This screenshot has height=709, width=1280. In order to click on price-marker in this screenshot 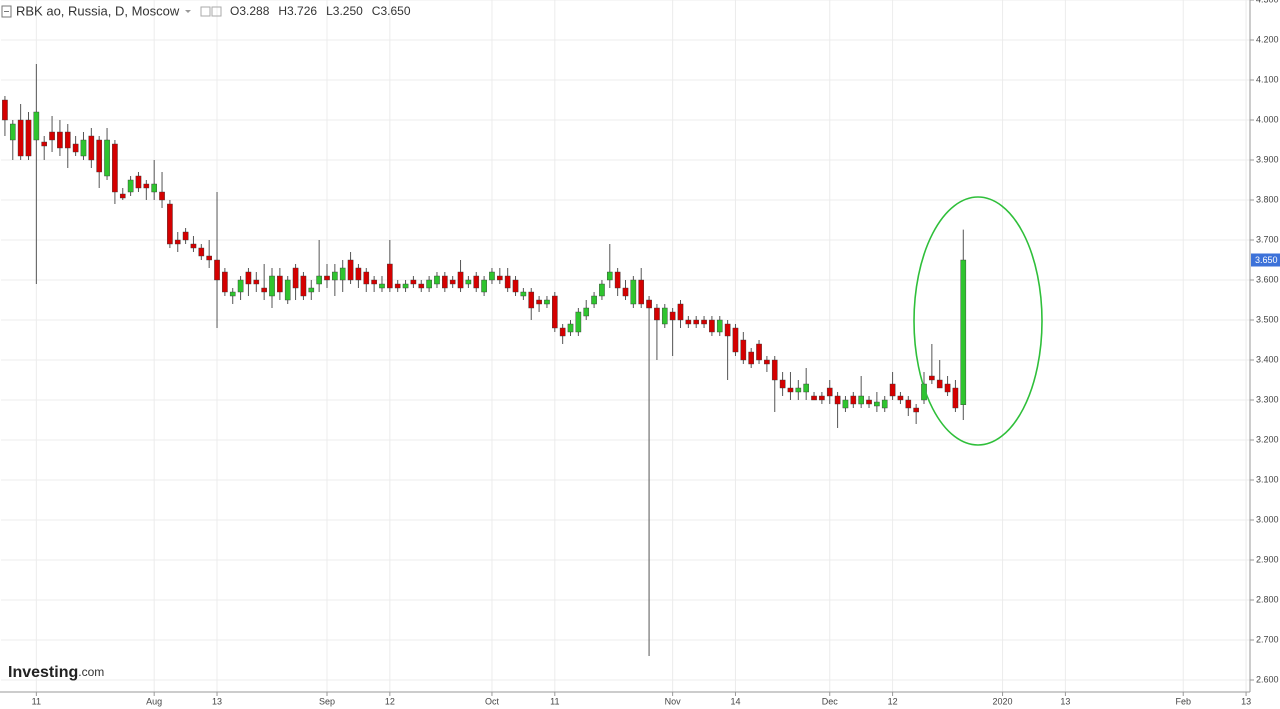, I will do `click(1265, 260)`.